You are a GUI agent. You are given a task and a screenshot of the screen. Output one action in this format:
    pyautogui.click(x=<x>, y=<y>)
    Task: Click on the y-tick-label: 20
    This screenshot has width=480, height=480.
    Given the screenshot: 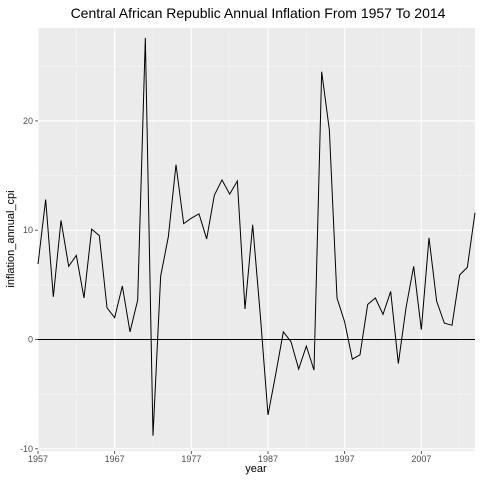 What is the action you would take?
    pyautogui.click(x=28, y=121)
    